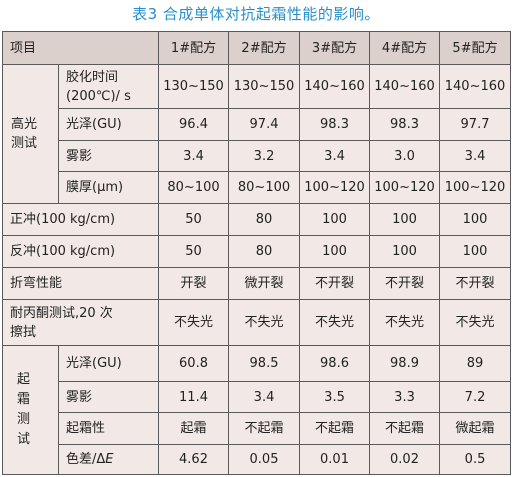  I want to click on row-label-gel-time: 胶化时间 (200℃)/ s, so click(108, 86).